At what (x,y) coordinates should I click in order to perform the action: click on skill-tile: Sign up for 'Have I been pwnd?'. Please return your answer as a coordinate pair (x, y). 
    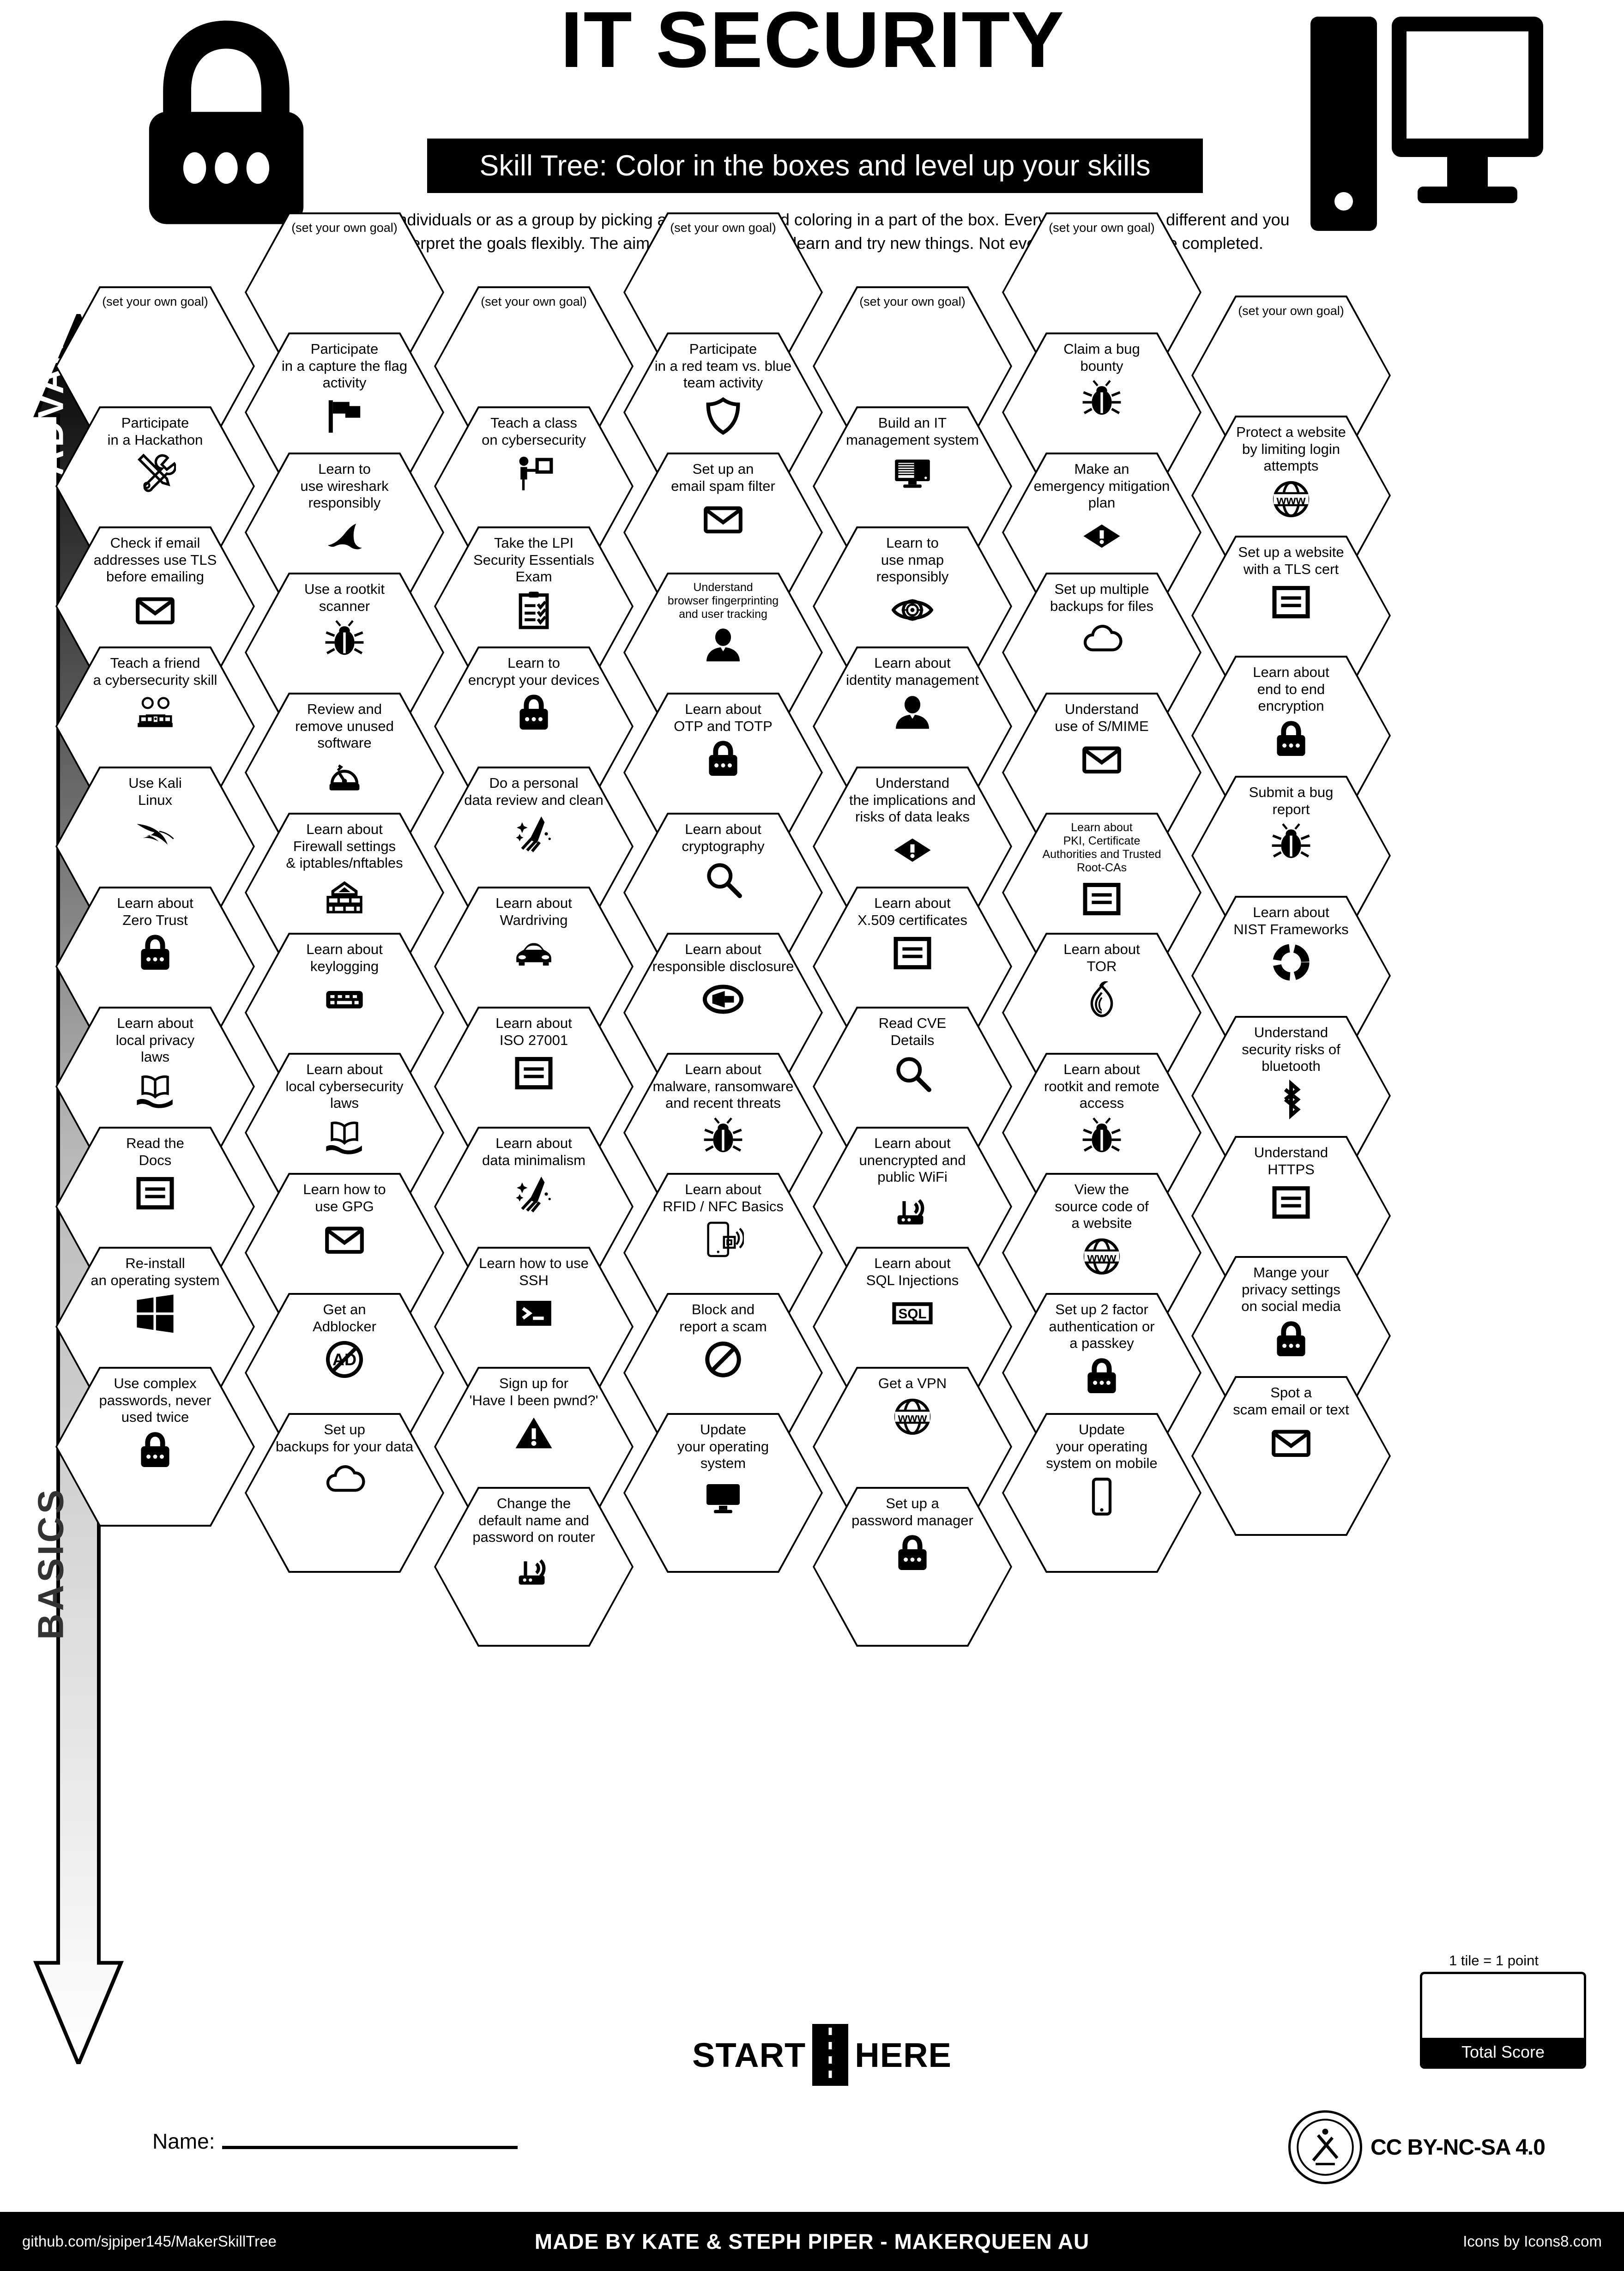
    Looking at the image, I should click on (534, 1447).